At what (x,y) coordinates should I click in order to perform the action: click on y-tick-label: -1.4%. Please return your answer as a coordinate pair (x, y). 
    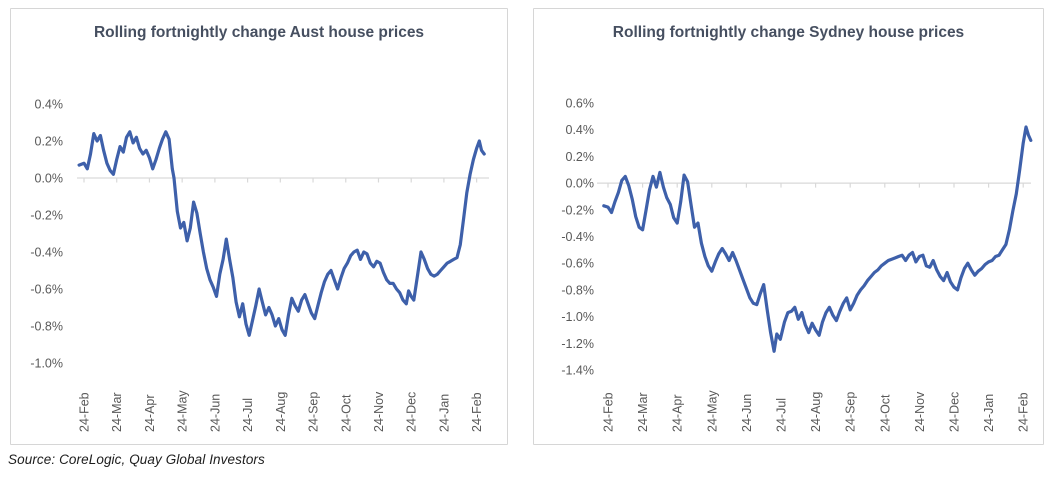
    Looking at the image, I should click on (577, 371).